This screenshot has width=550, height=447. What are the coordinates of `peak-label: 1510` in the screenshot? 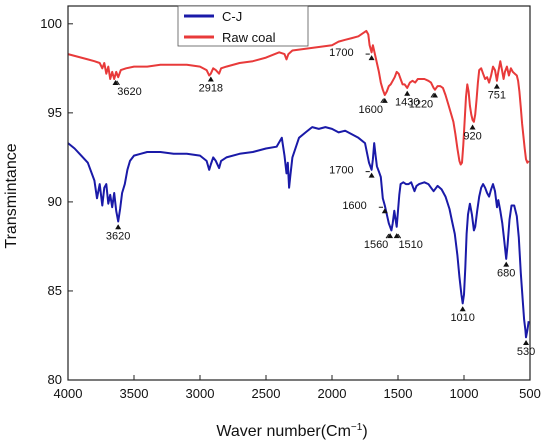 It's located at (410, 245).